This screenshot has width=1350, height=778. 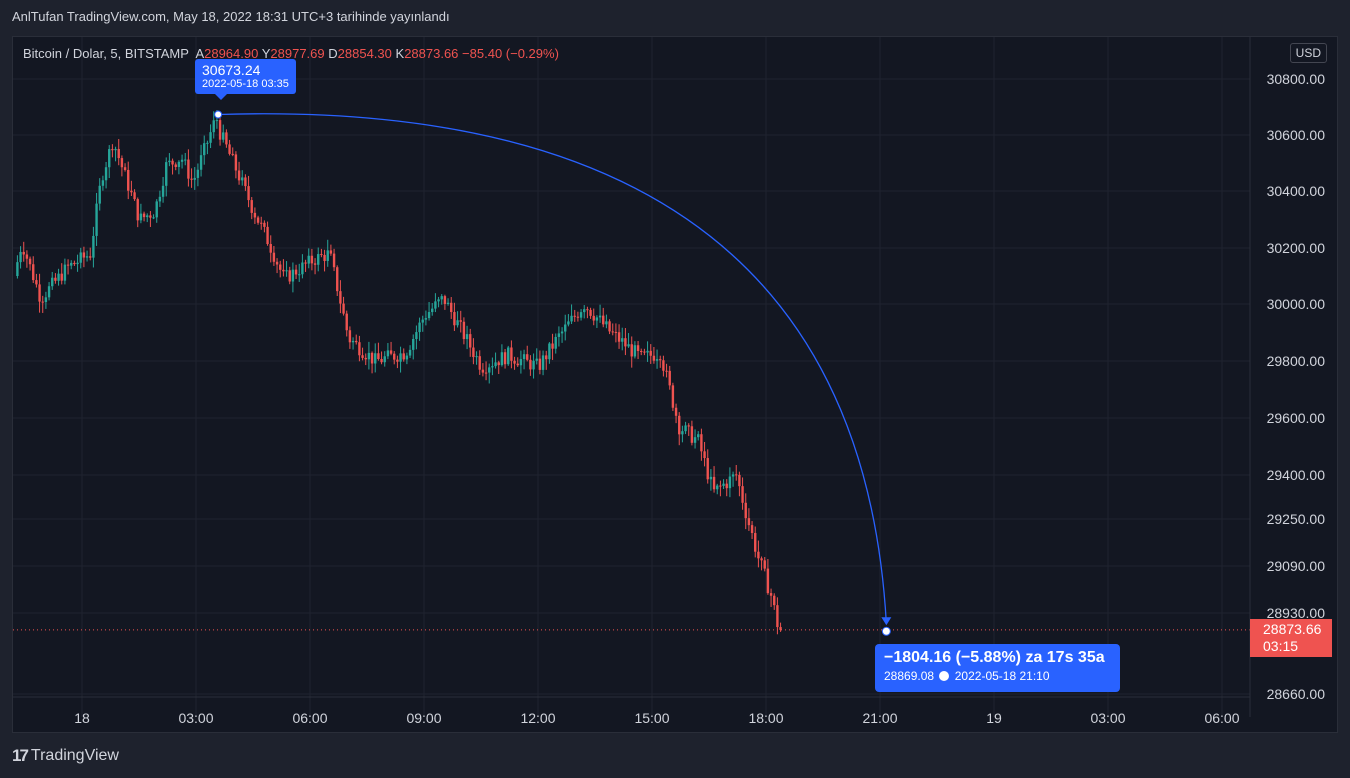 What do you see at coordinates (1281, 646) in the screenshot?
I see `countdown-value: 03:15` at bounding box center [1281, 646].